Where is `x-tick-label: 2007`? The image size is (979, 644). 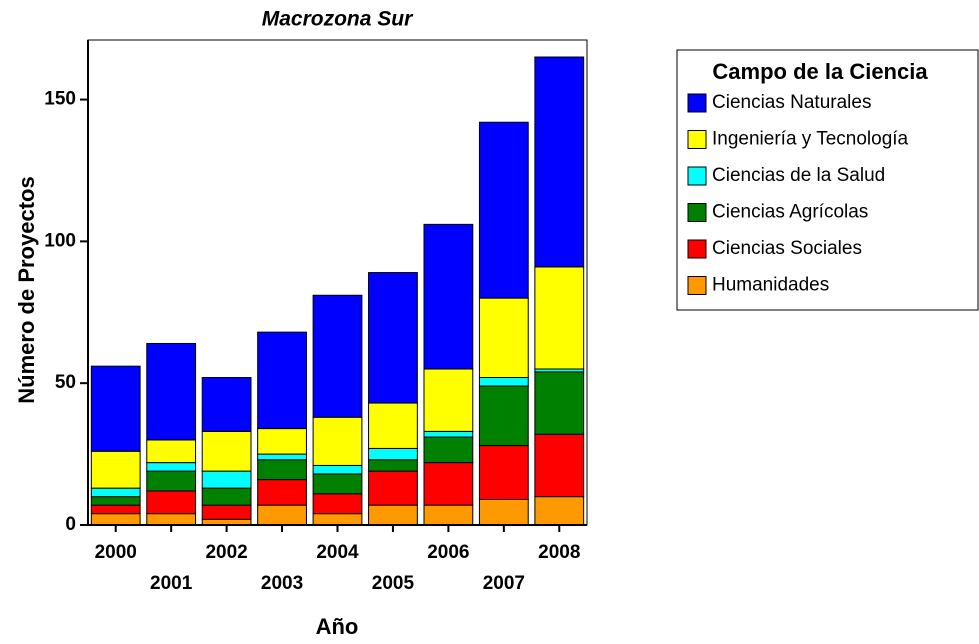
x-tick-label: 2007 is located at coordinates (504, 583).